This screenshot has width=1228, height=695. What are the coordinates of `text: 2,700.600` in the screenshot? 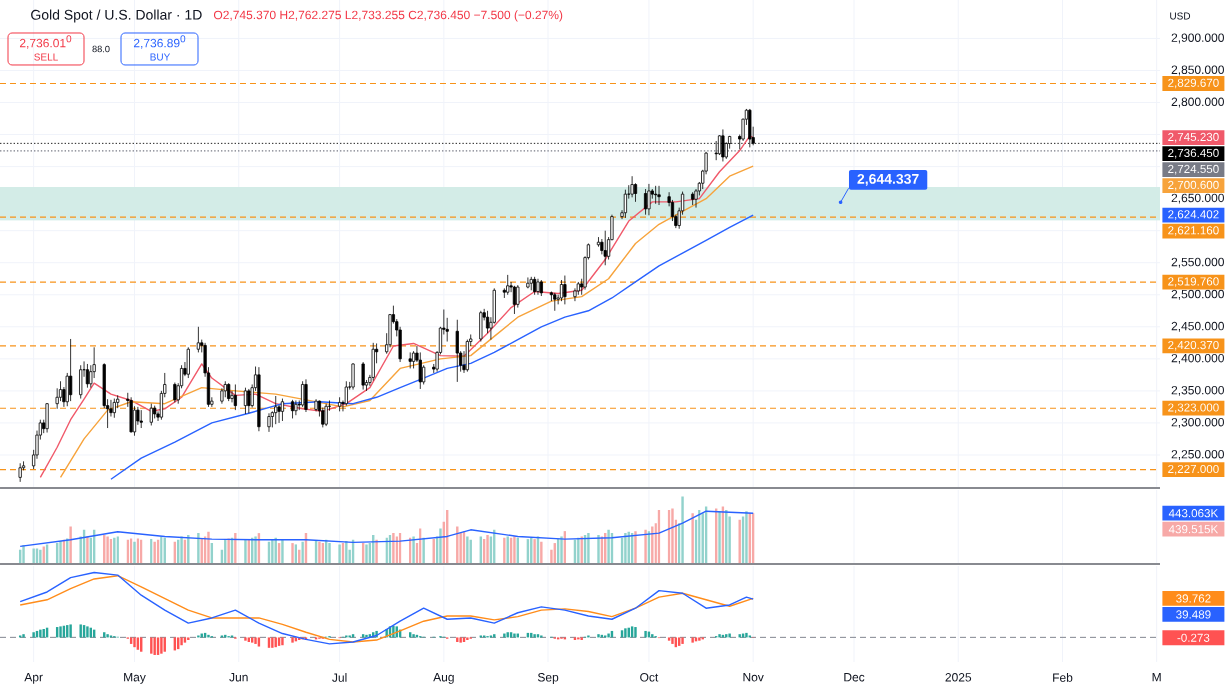 It's located at (1193, 185).